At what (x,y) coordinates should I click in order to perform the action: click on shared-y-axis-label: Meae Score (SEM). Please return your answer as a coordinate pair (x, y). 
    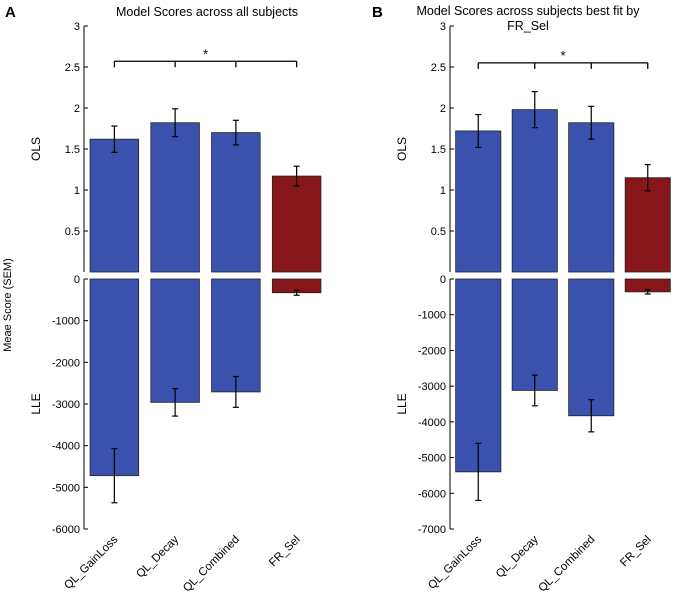
    Looking at the image, I should click on (8, 305).